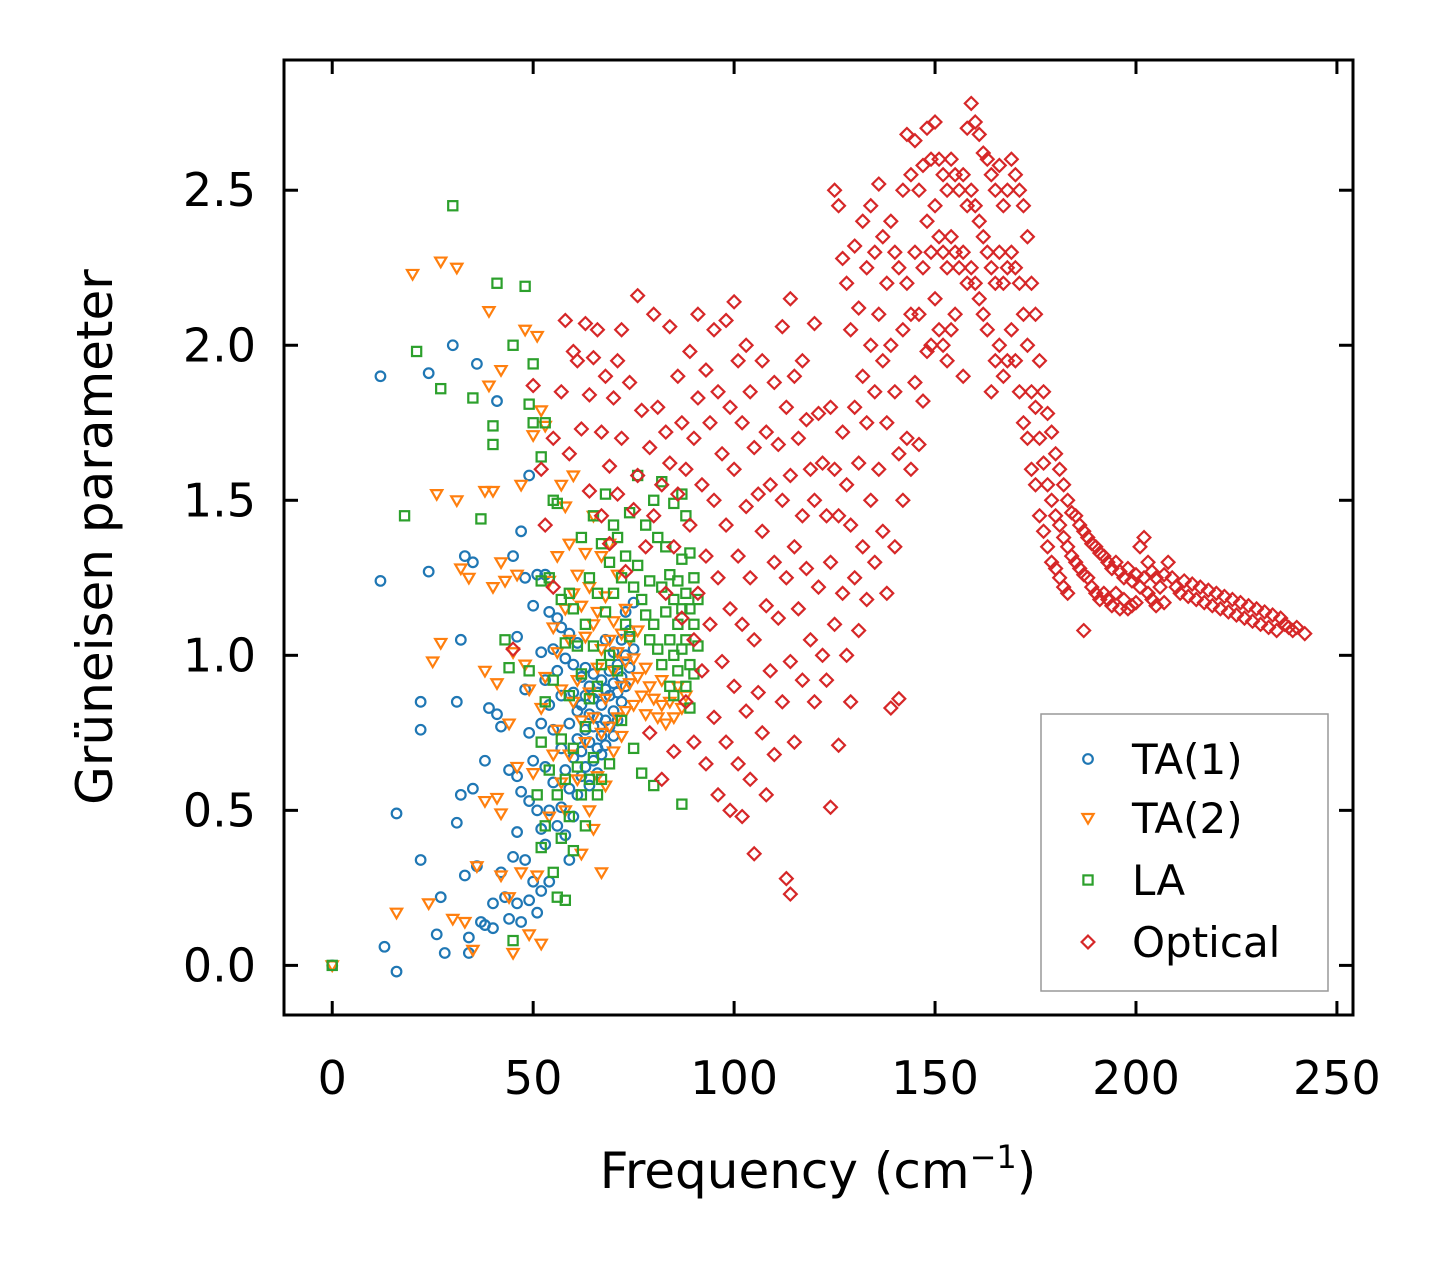 The width and height of the screenshot is (1454, 1264). I want to click on y-tick-label: 1.0, so click(219, 655).